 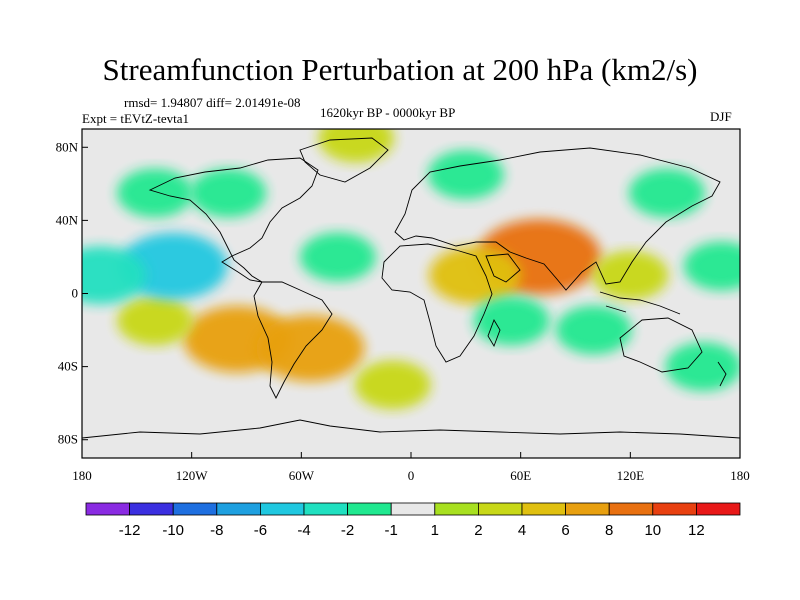 What do you see at coordinates (413, 520) in the screenshot?
I see `colorbar: -12 -10 -8 -6 -4 -2 -1 1 2 4 6 8 10 12` at bounding box center [413, 520].